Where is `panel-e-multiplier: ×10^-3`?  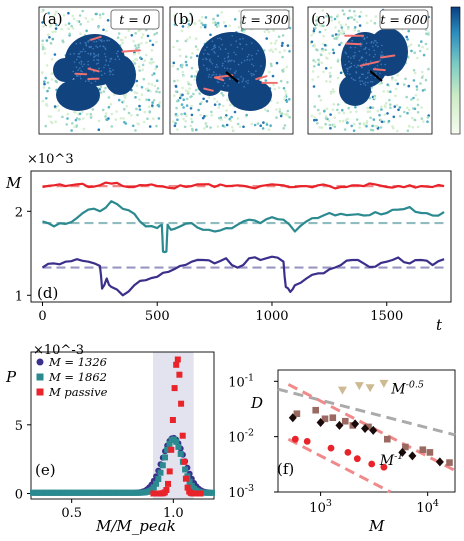 panel-e-multiplier: ×10^-3 is located at coordinates (58, 350).